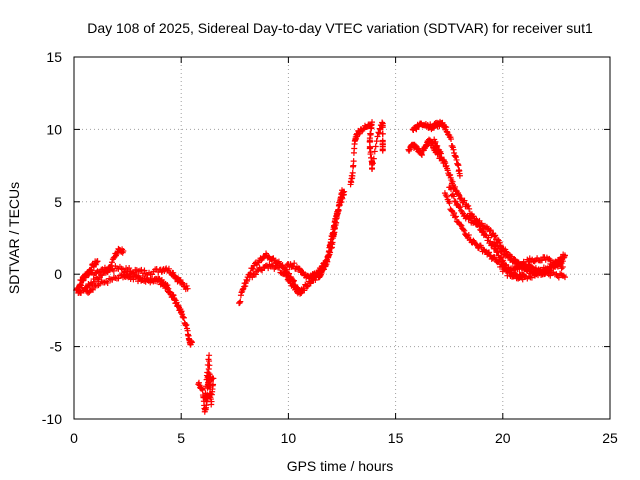  I want to click on x-tick-label: 15, so click(396, 438).